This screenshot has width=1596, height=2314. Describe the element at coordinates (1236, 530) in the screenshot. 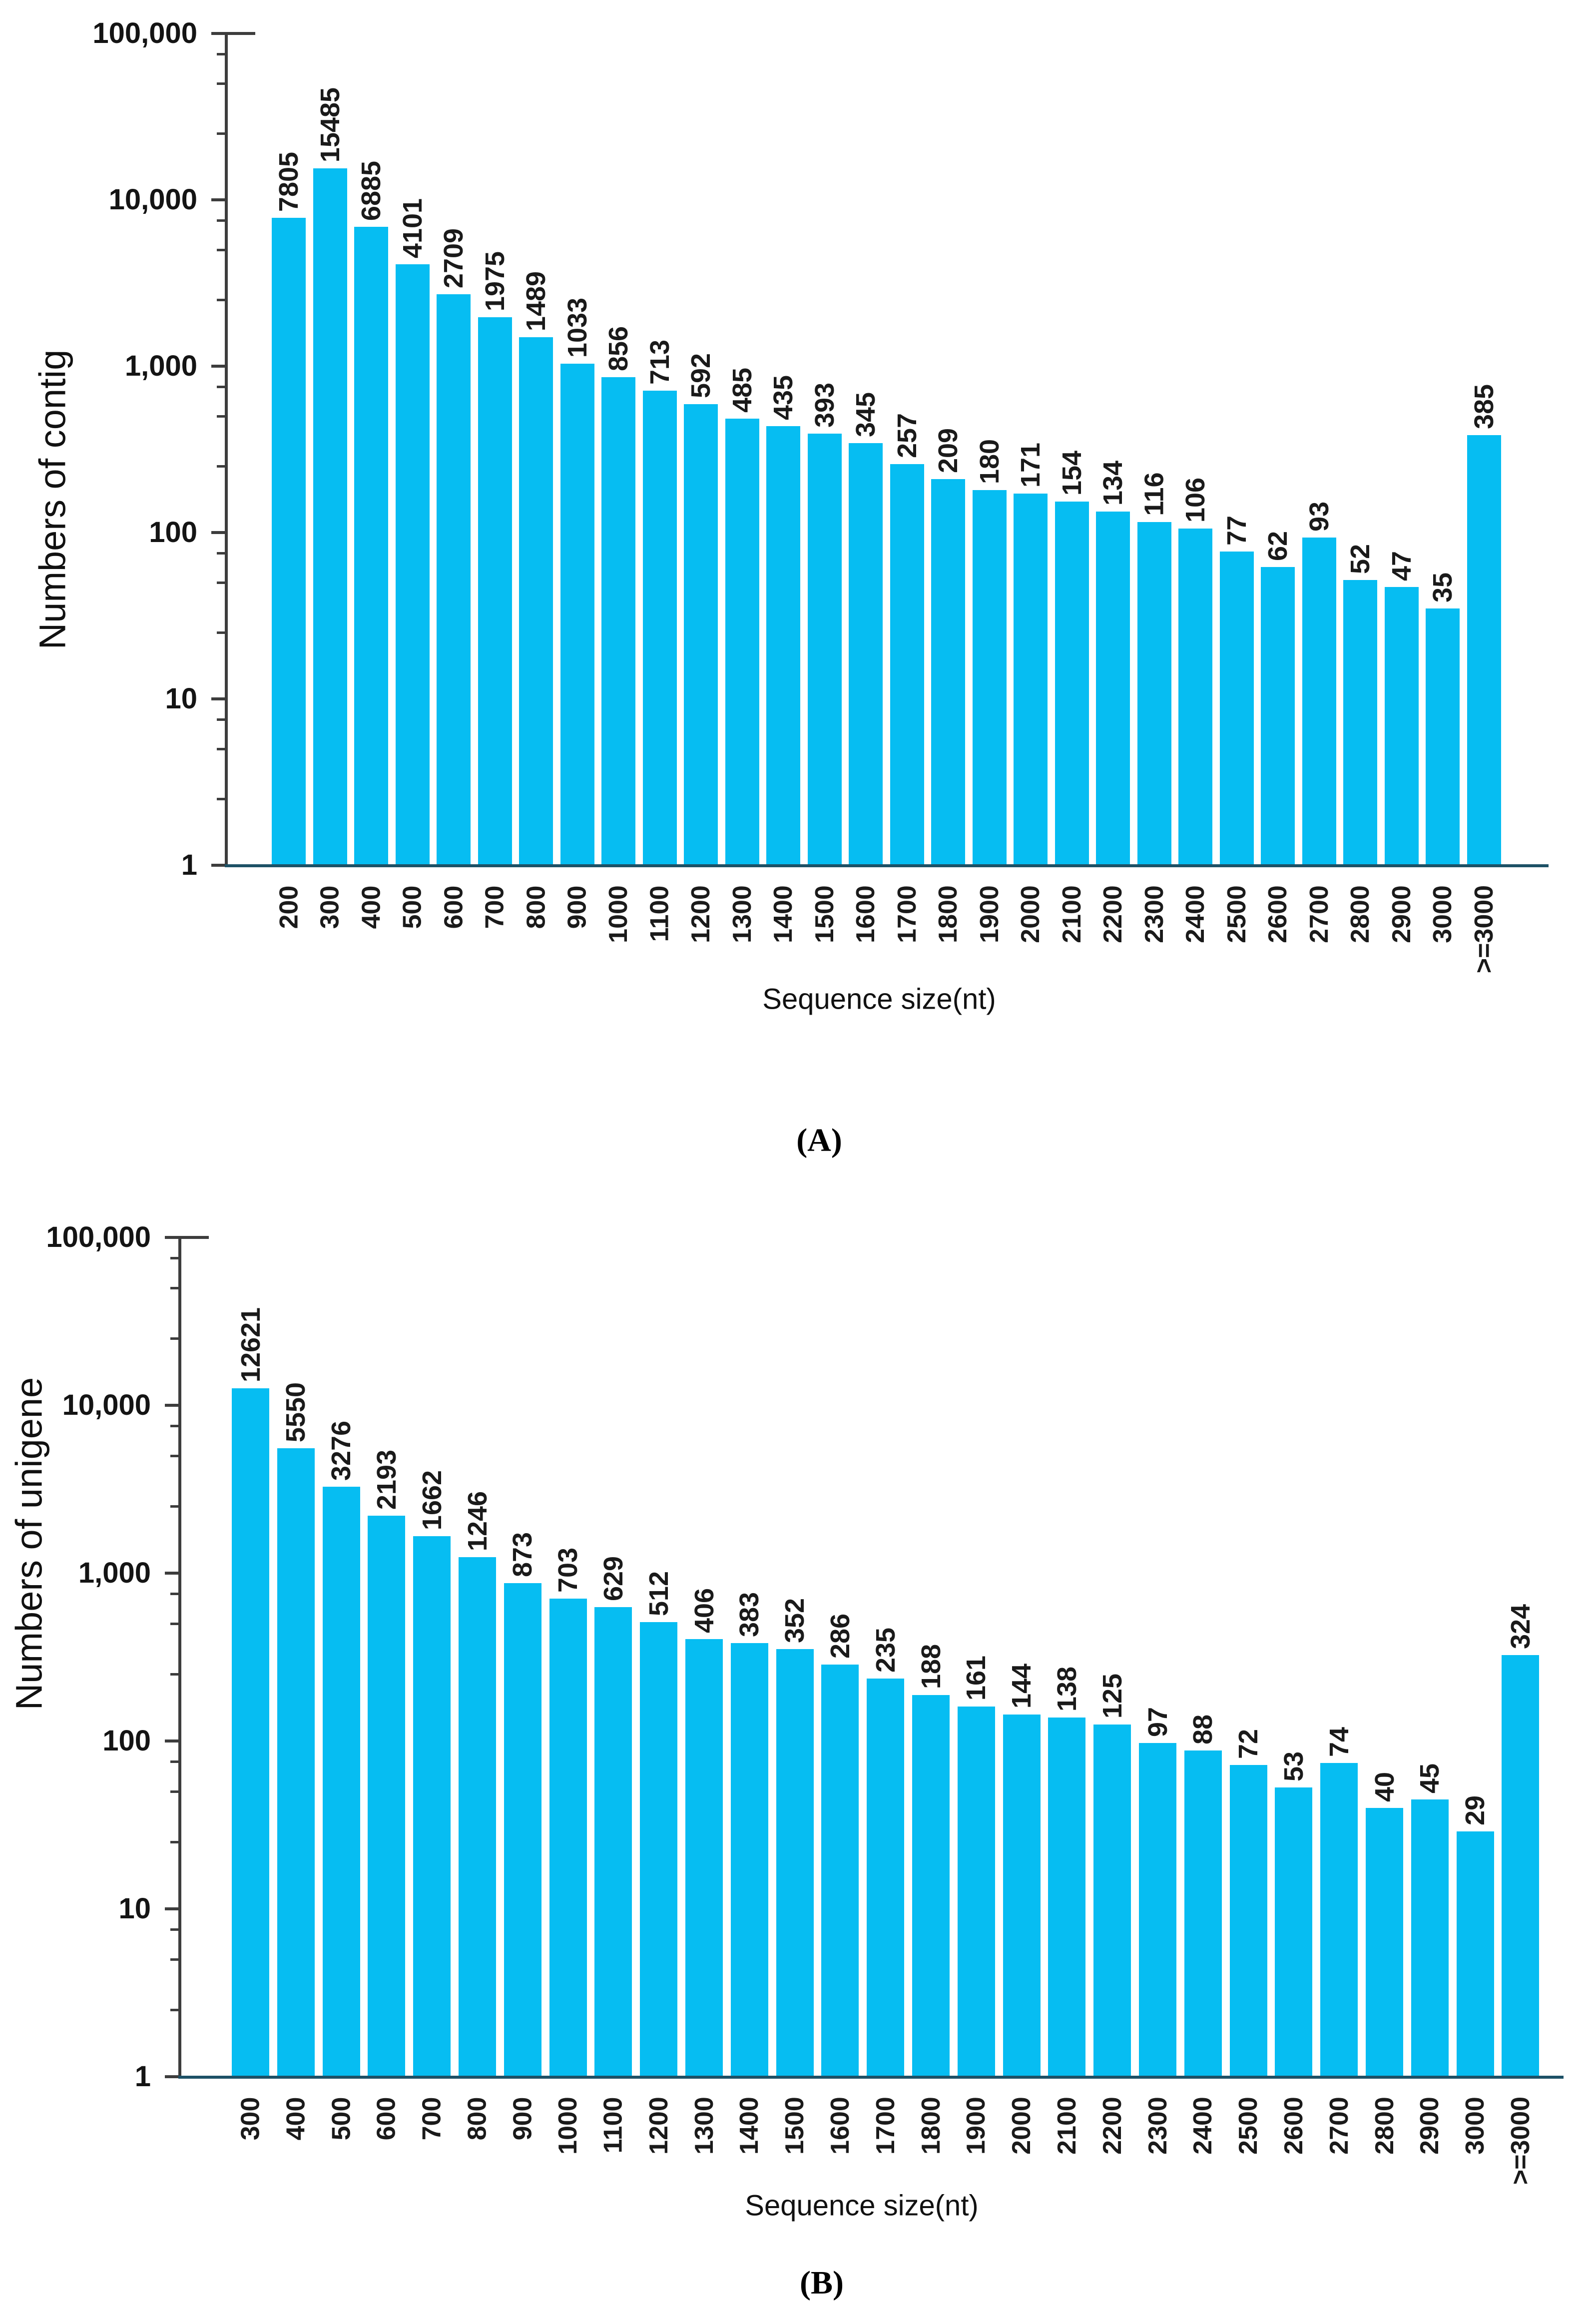

I see `bar-value-label: 77` at that location.